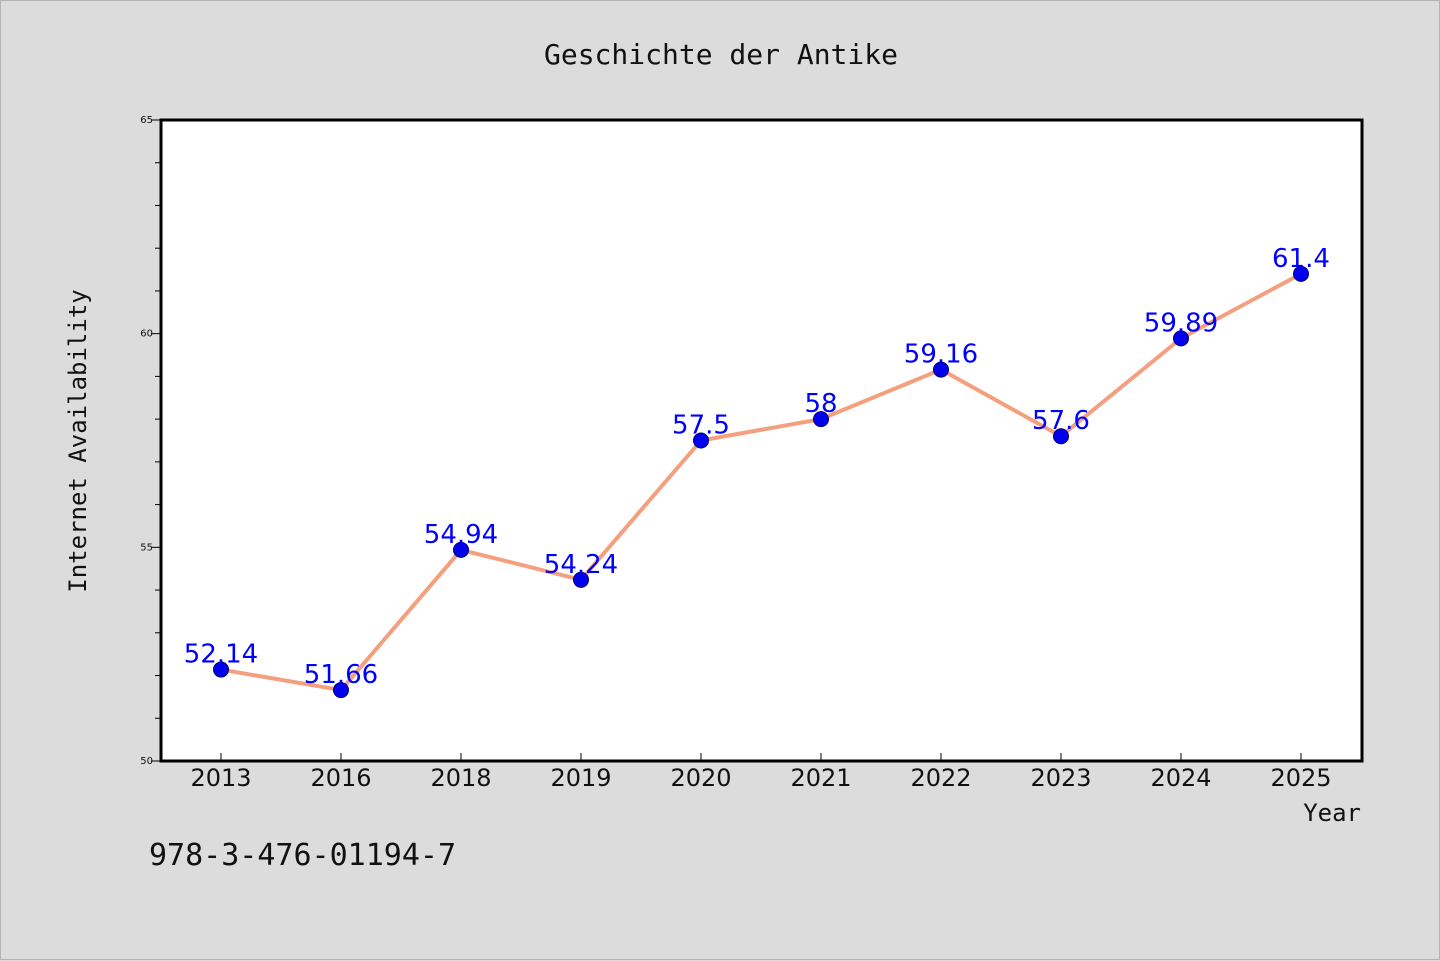 This screenshot has width=1440, height=961. What do you see at coordinates (220, 778) in the screenshot?
I see `x-tick-label: 2013` at bounding box center [220, 778].